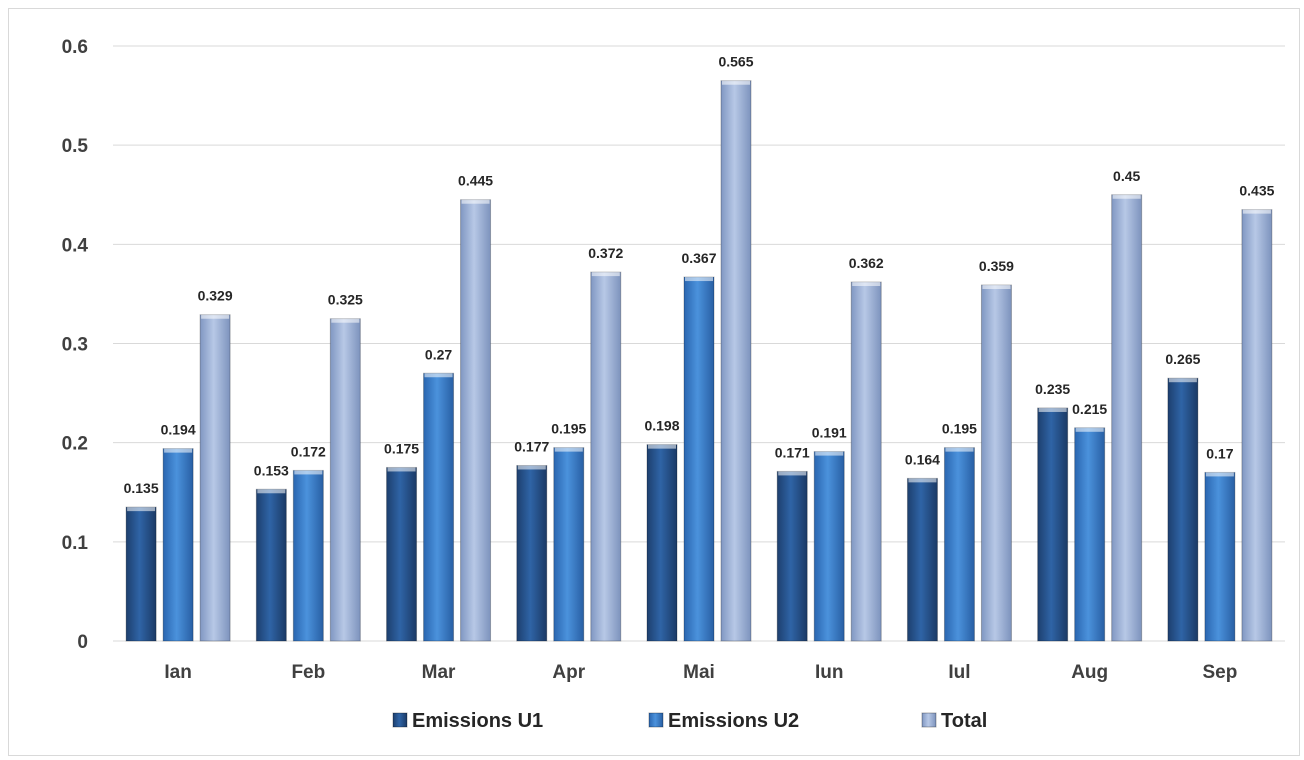  I want to click on data-label: 0.235, so click(1052, 389).